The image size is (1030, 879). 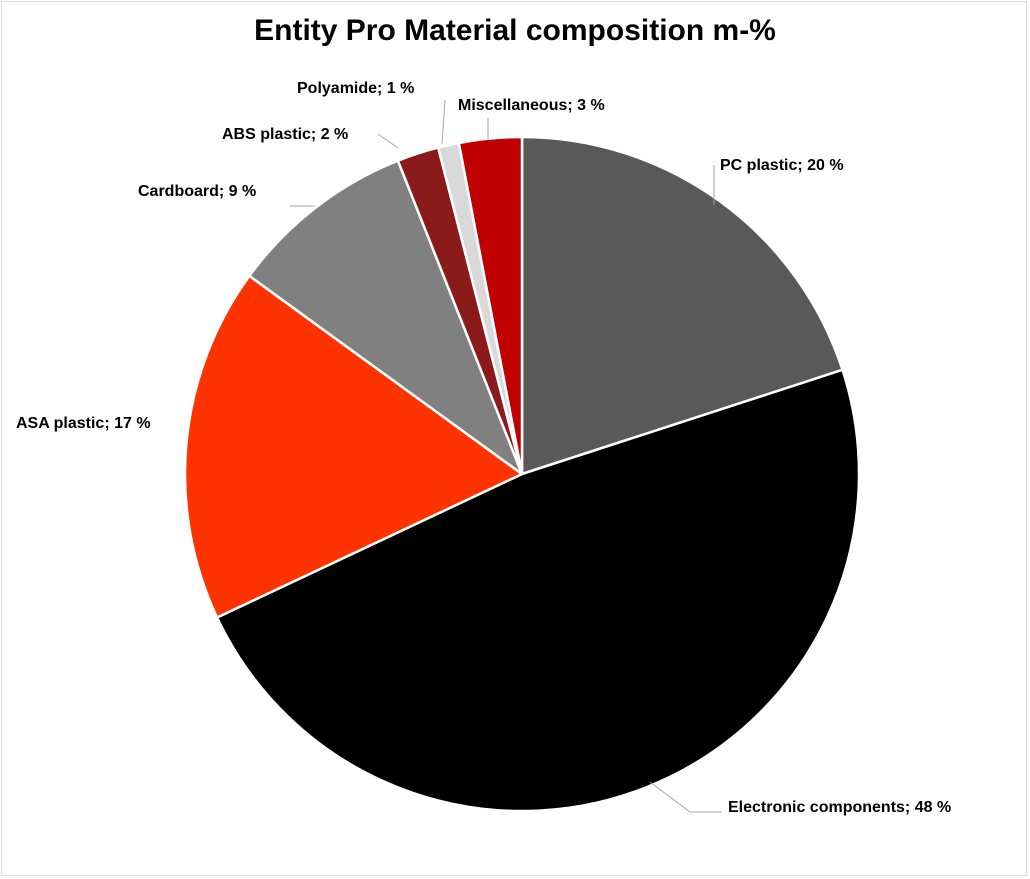 I want to click on data-label-cardboard: Cardboard; 9 %, so click(x=197, y=191).